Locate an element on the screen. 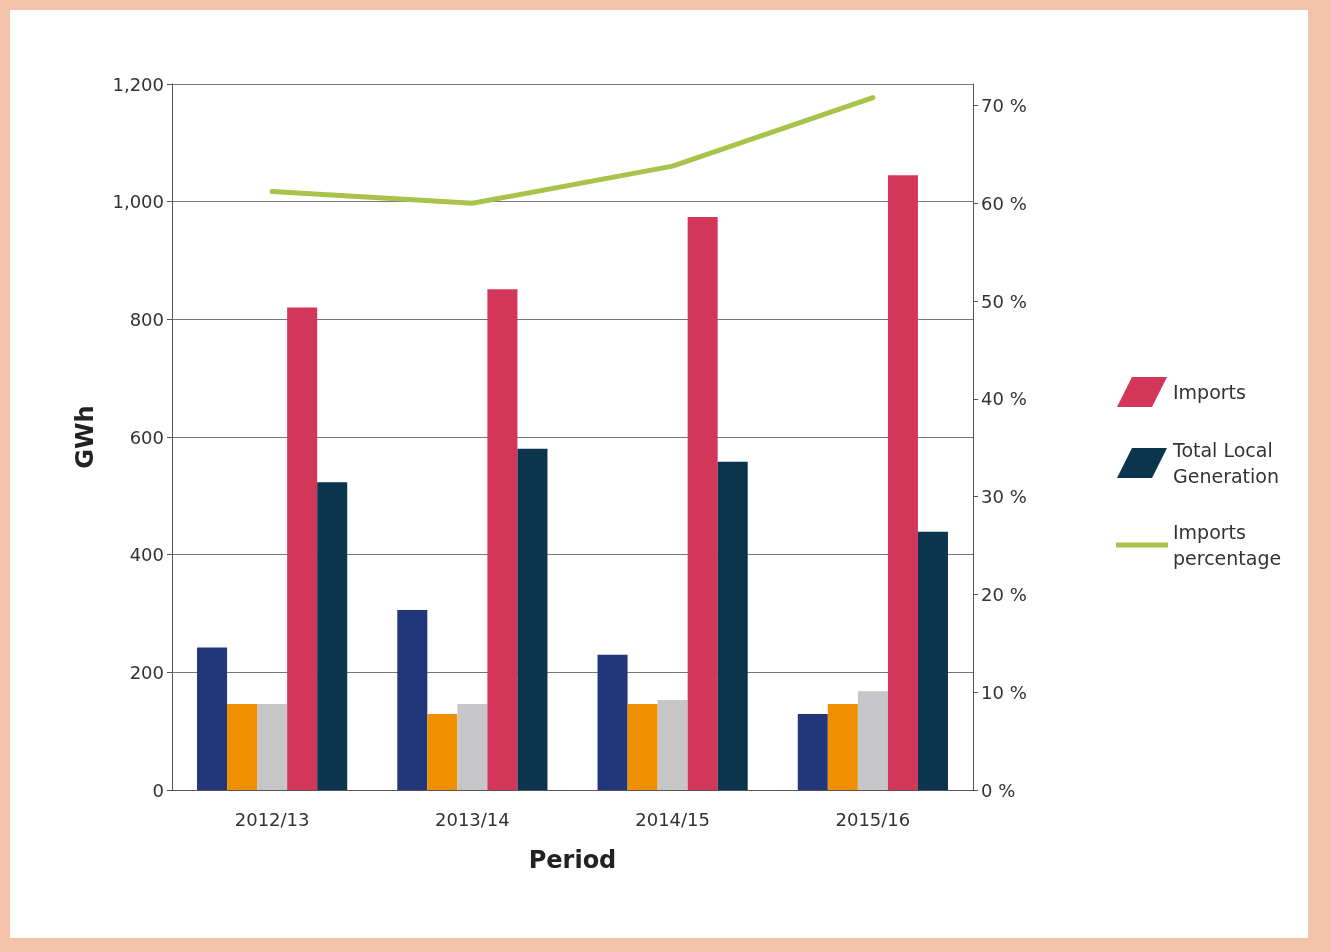  y-tick-label: 0 is located at coordinates (158, 790).